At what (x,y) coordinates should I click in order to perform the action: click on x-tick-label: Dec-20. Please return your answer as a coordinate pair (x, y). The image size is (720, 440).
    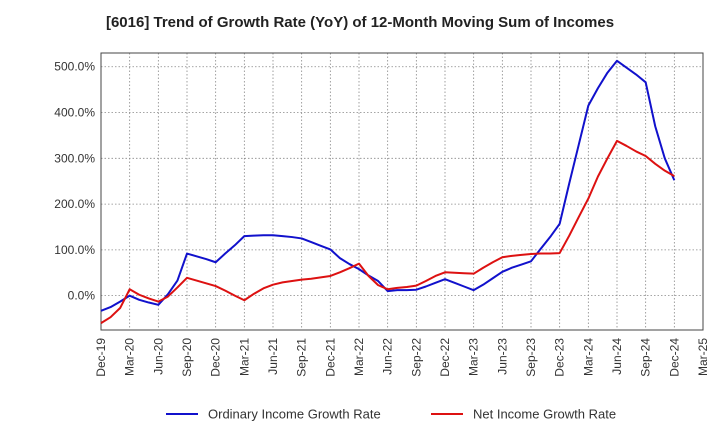
    Looking at the image, I should click on (216, 357).